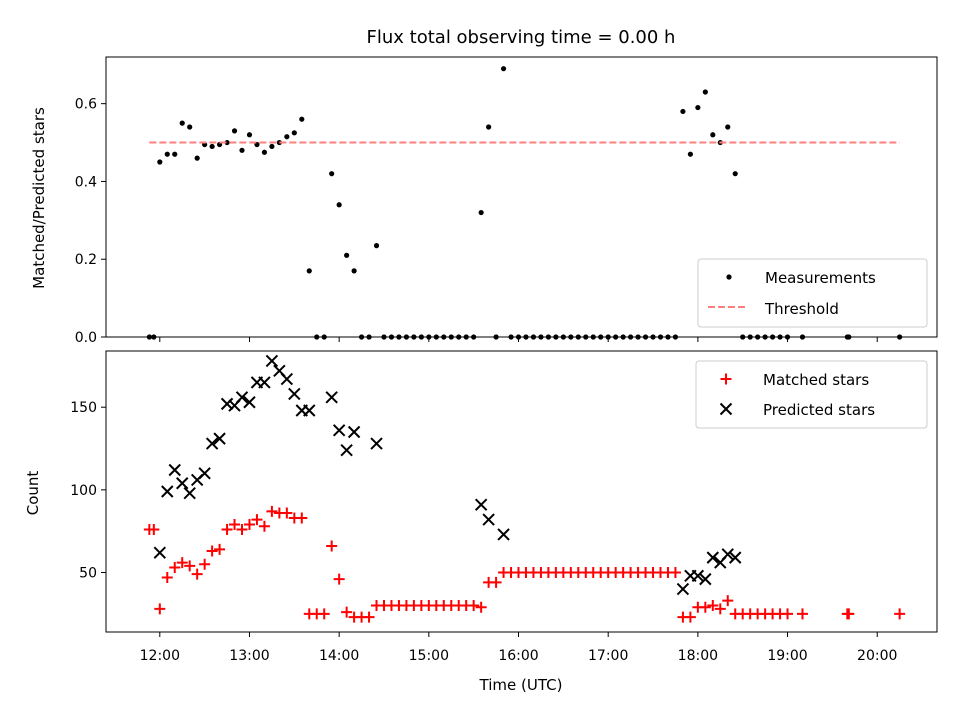 Image resolution: width=960 pixels, height=720 pixels. I want to click on x-tick-label: 14:00, so click(339, 656).